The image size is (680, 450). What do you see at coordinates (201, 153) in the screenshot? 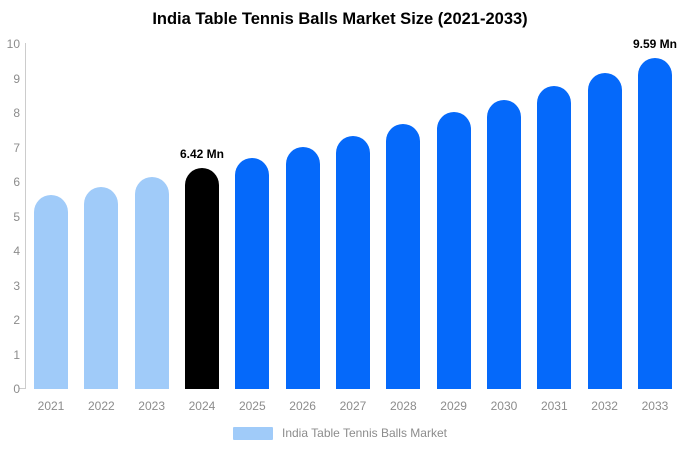
I see `bar-annotation-2024: 6.42 Mn` at bounding box center [201, 153].